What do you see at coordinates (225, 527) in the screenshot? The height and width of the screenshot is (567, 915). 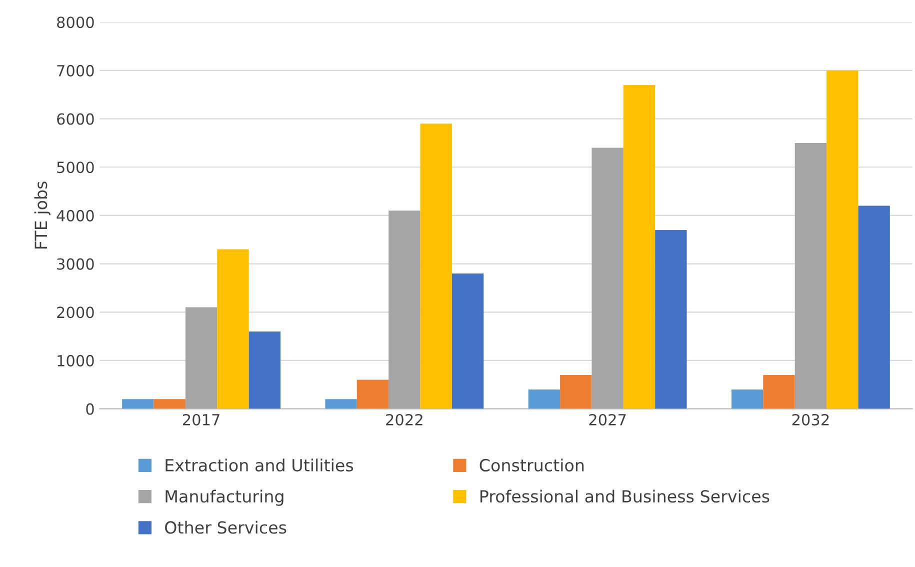 I see `legend-label: Other Services` at bounding box center [225, 527].